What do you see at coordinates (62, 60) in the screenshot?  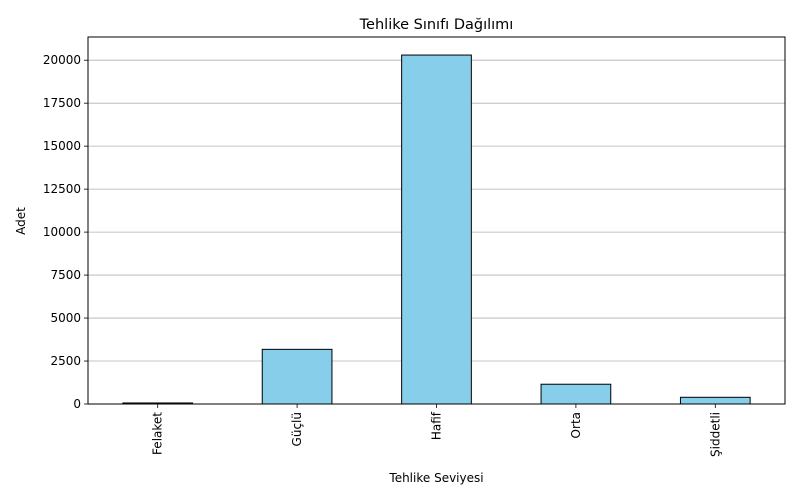 I see `y-tick-label: 20000` at bounding box center [62, 60].